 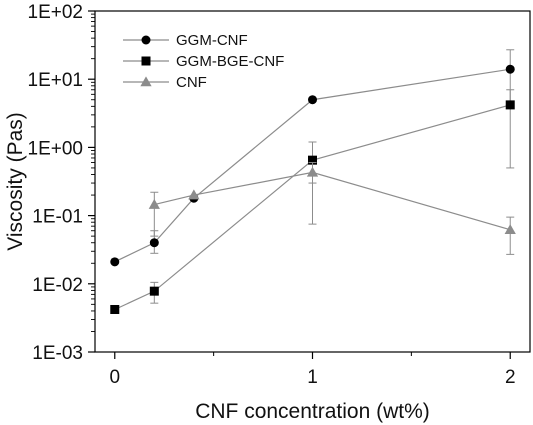 I want to click on legend-label: GGM-CNF, so click(x=212, y=40).